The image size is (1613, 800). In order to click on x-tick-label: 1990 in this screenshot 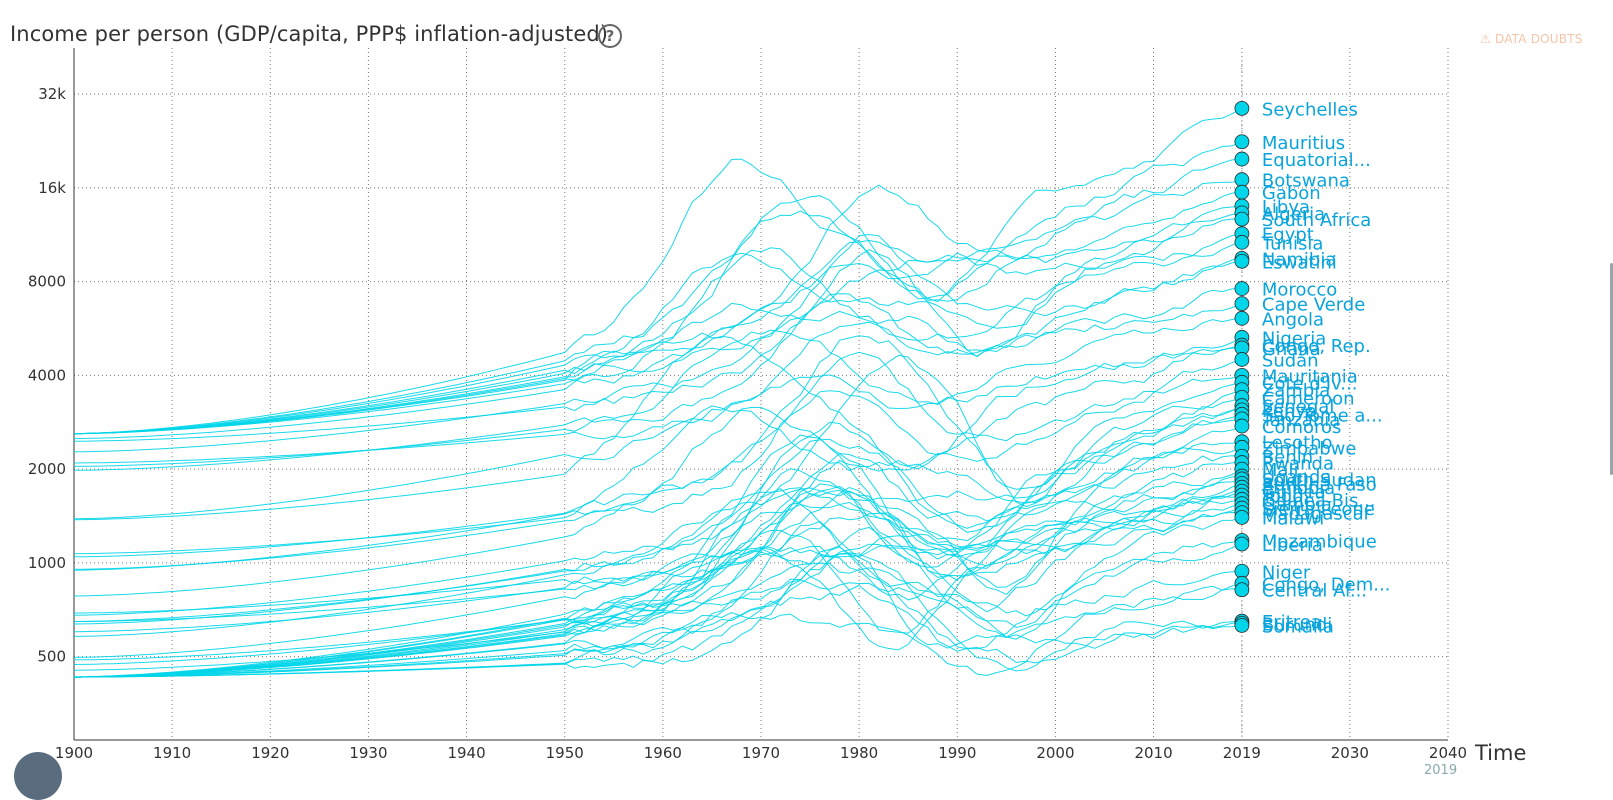, I will do `click(957, 753)`.